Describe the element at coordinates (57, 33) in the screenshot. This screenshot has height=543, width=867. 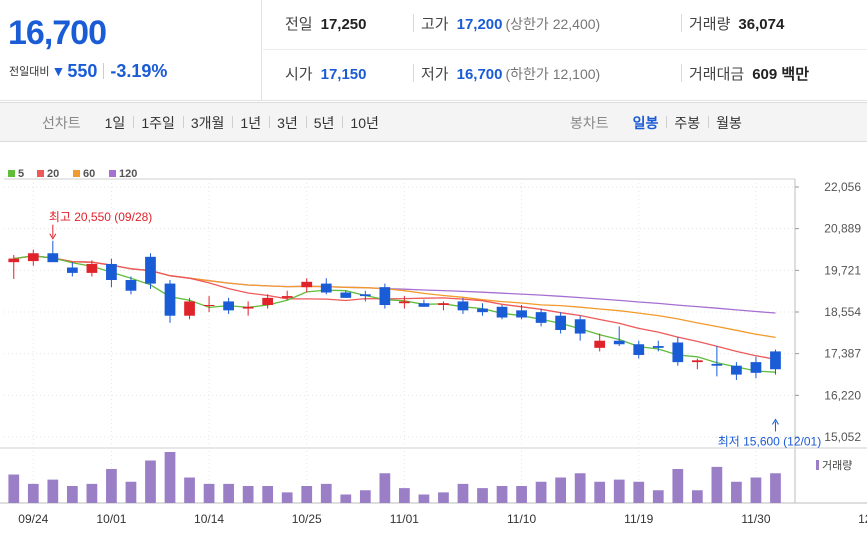
I see `current-price: 16,700` at that location.